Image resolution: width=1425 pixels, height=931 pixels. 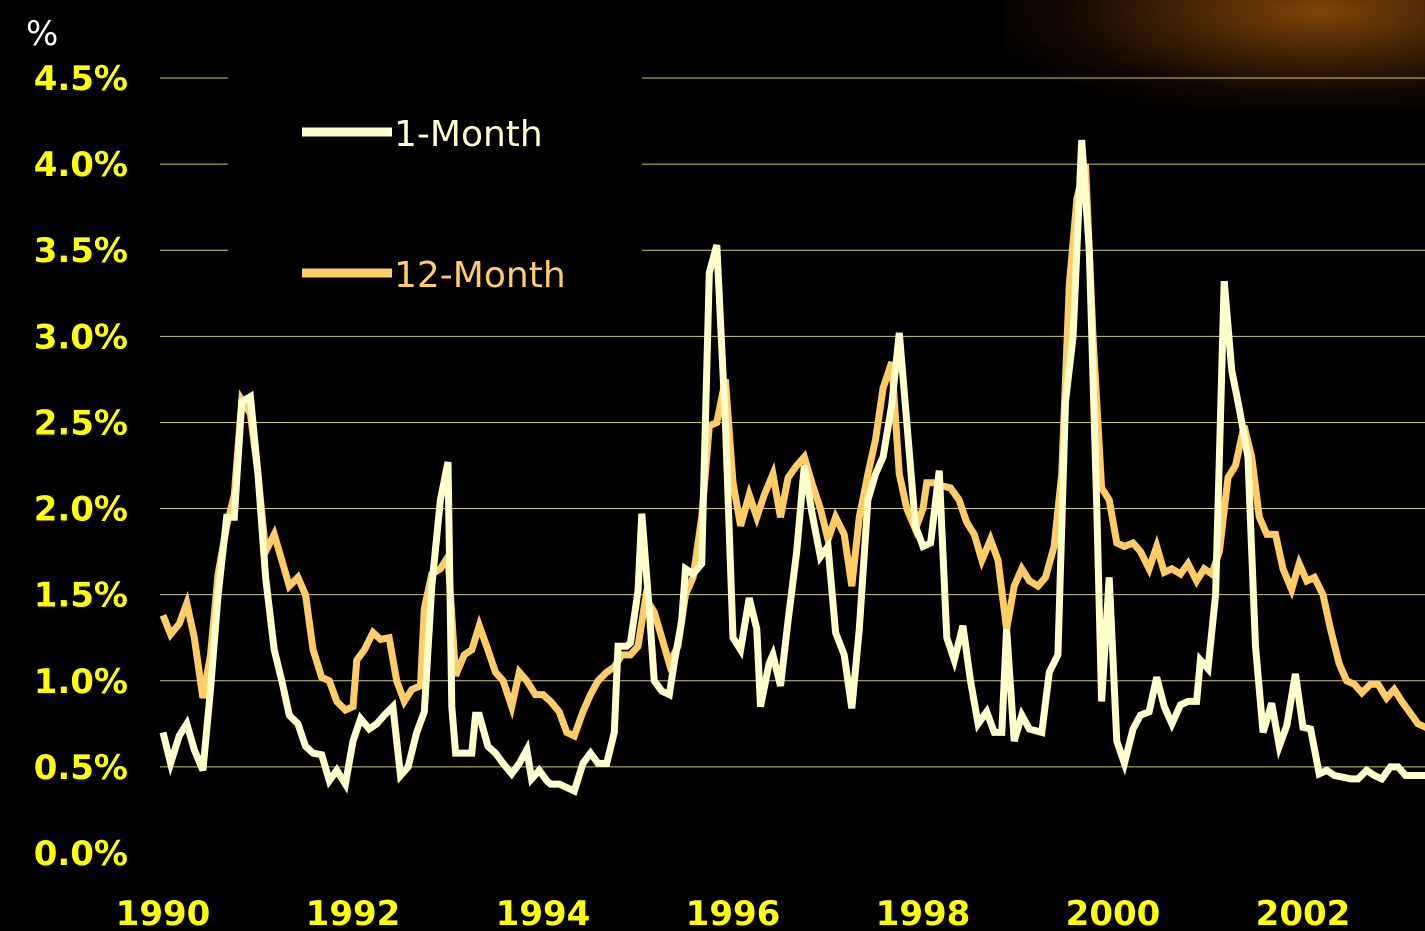 I want to click on y-tick-label: 4.0%, so click(x=81, y=165).